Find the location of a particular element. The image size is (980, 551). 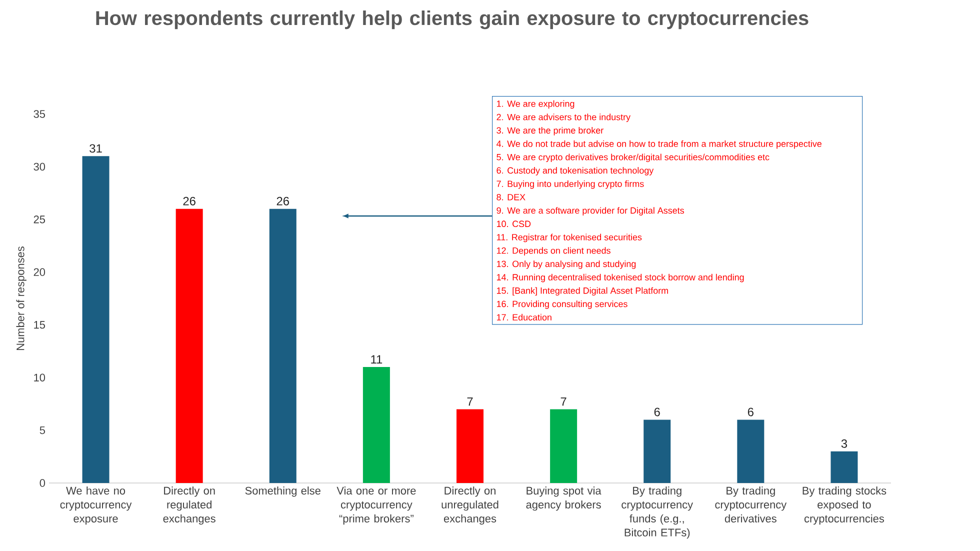

x-tick-label: By trading cryptocurrency funds (e.g., Bitcoin ETFs) is located at coordinates (658, 512).